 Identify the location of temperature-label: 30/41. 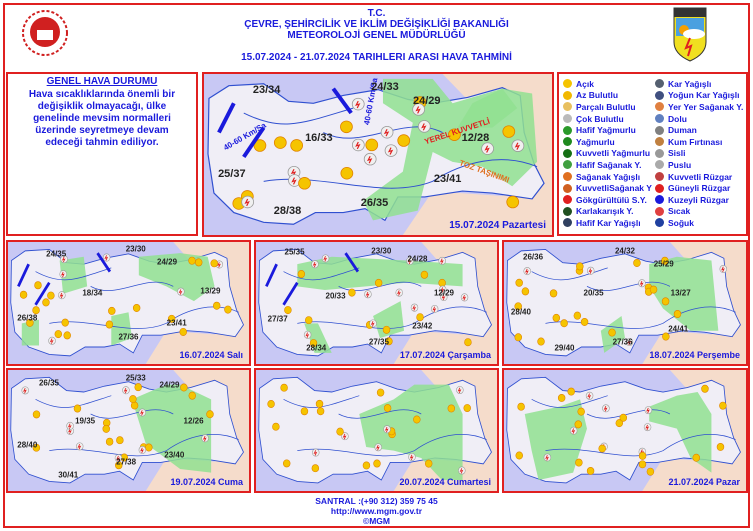
(68, 475).